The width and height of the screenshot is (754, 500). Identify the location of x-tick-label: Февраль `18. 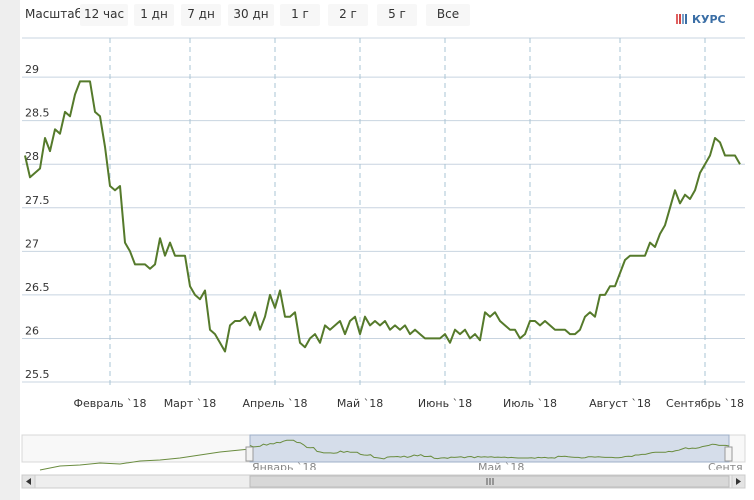
(110, 403).